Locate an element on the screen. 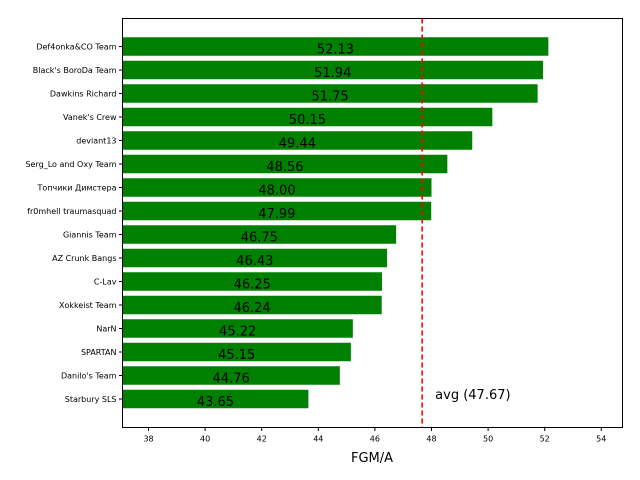 The width and height of the screenshot is (640, 480). data-label: 45.15 is located at coordinates (236, 355).